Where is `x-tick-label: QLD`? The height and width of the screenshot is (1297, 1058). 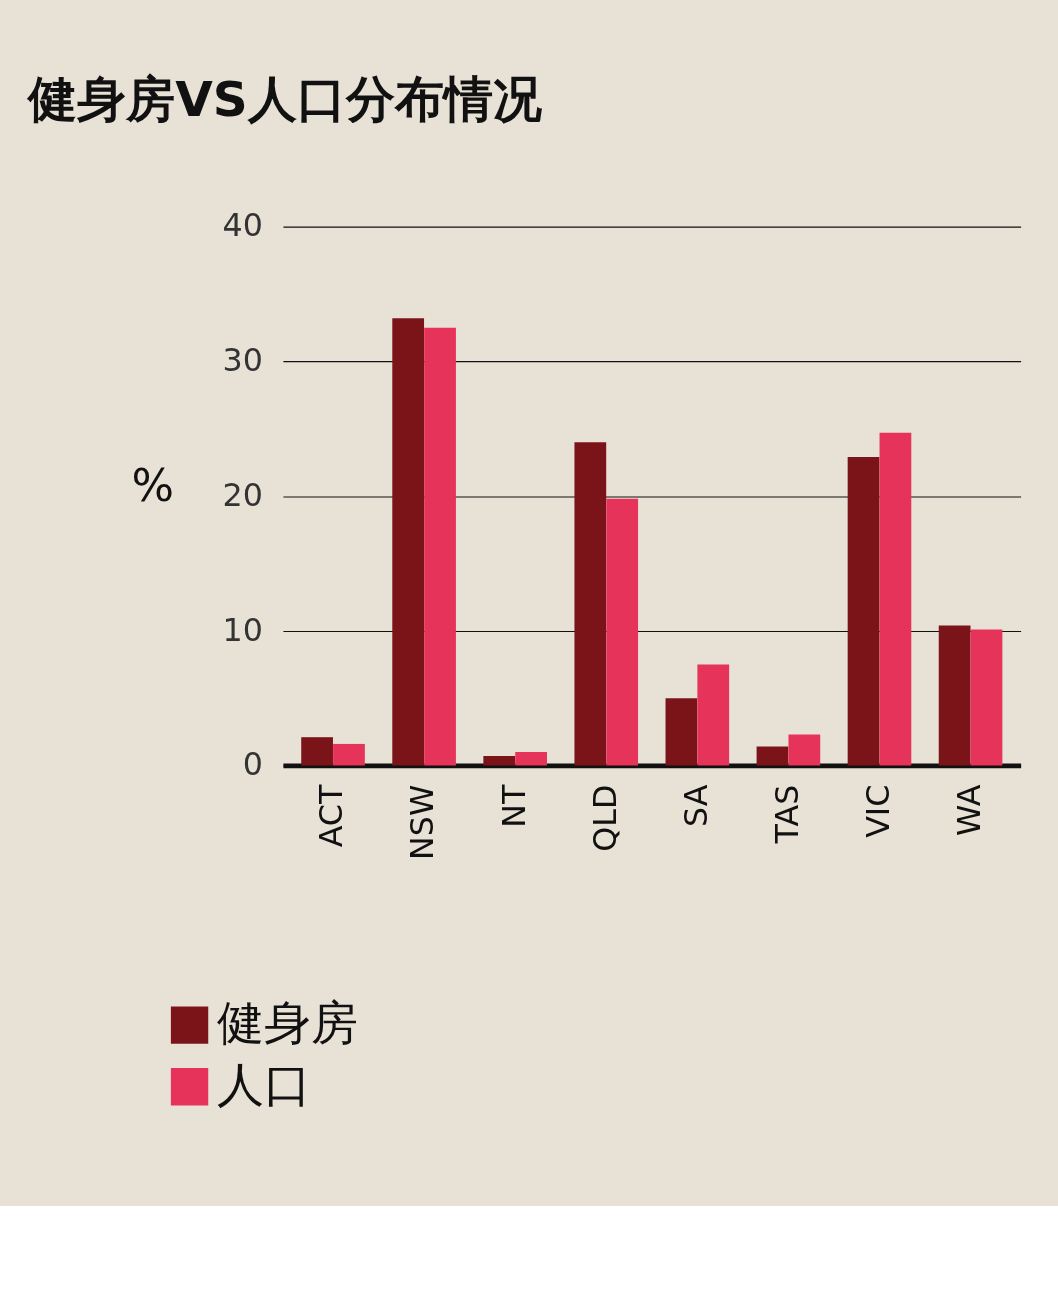
x-tick-label: QLD is located at coordinates (604, 818).